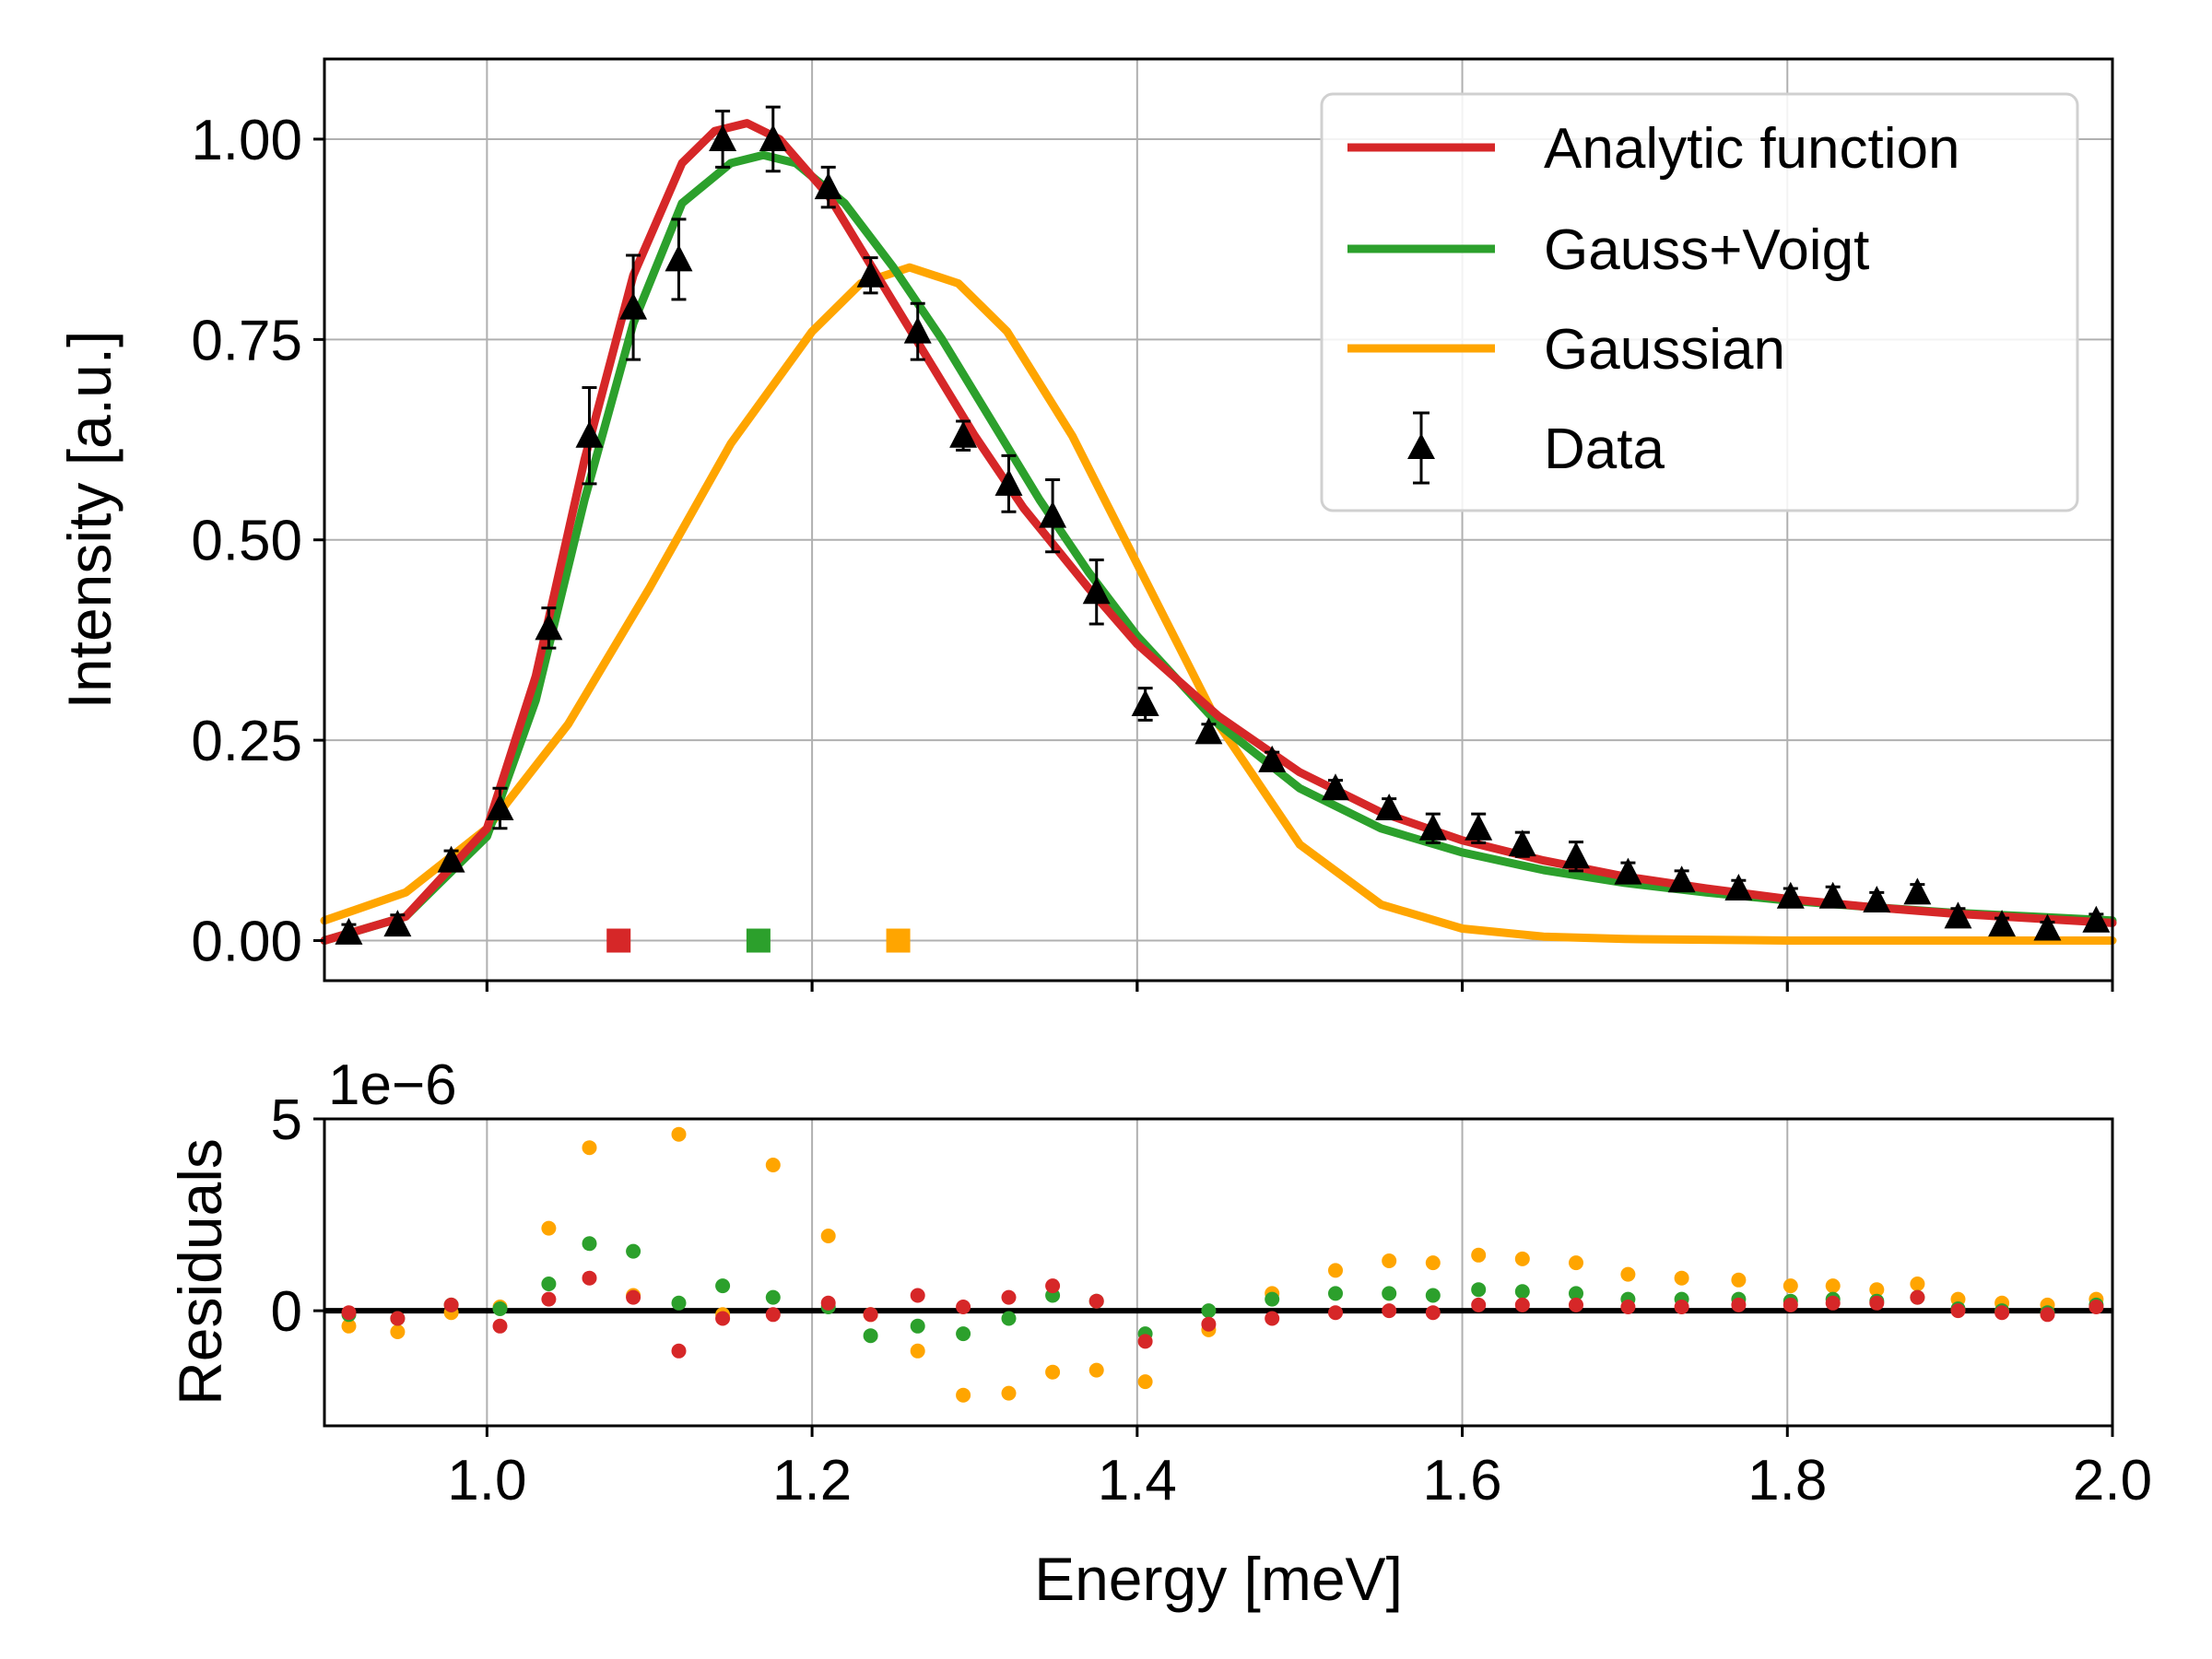 Image resolution: width=2212 pixels, height=1659 pixels. Describe the element at coordinates (286, 1120) in the screenshot. I see `residuals-y-tick-label: 5` at that location.